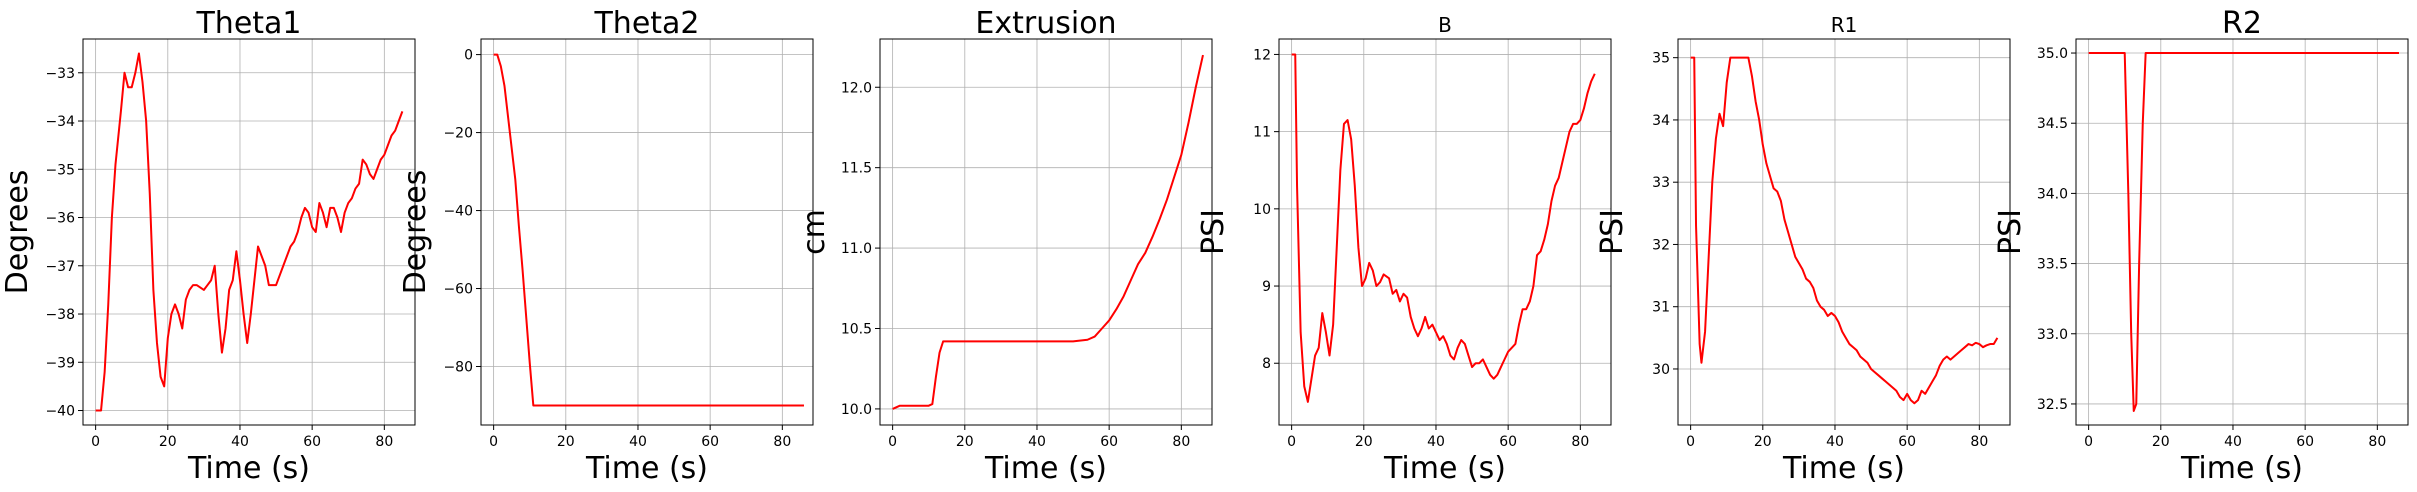  I want to click on y-tick-label: 33.5, so click(2052, 265).